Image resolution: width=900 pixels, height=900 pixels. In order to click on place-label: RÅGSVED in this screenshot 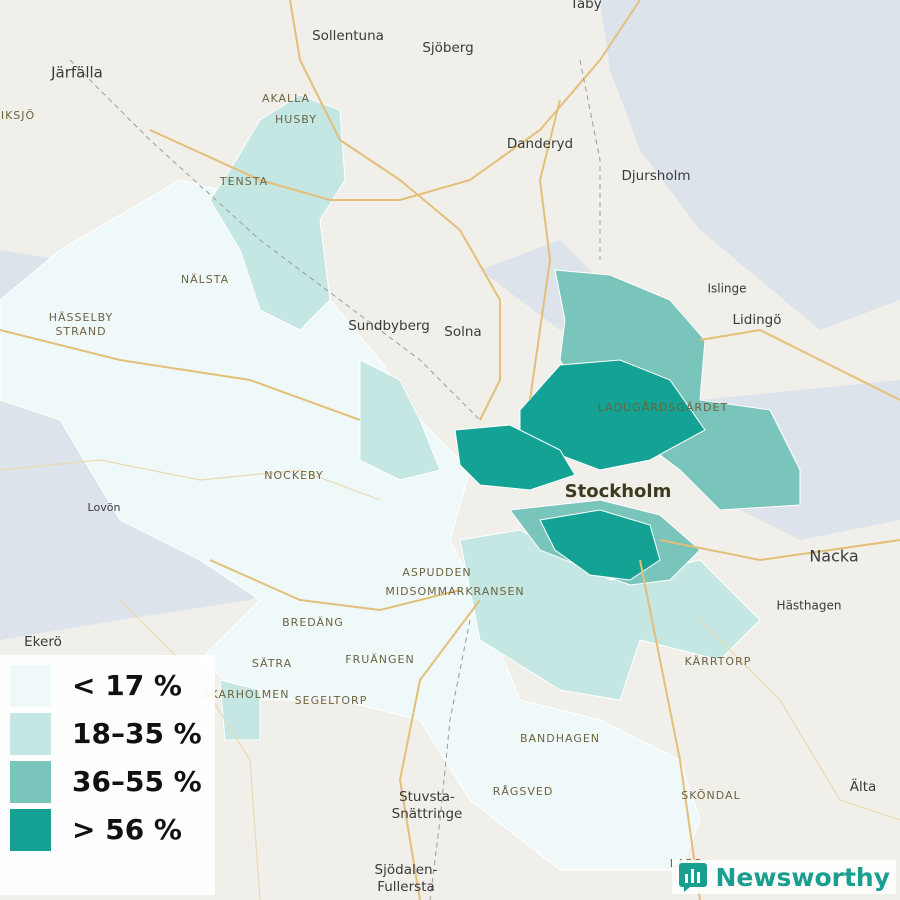, I will do `click(523, 791)`.